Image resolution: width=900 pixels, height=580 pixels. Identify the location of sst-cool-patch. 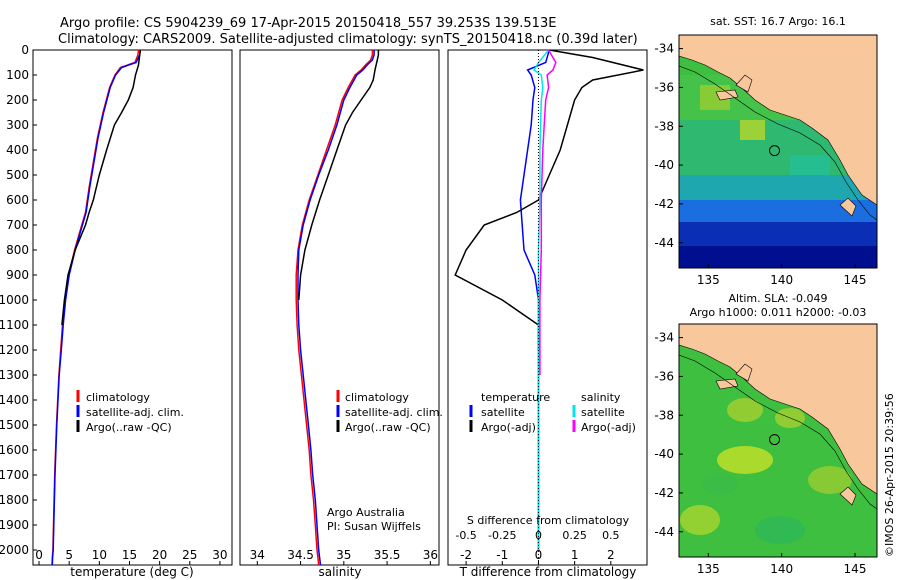
(810, 165).